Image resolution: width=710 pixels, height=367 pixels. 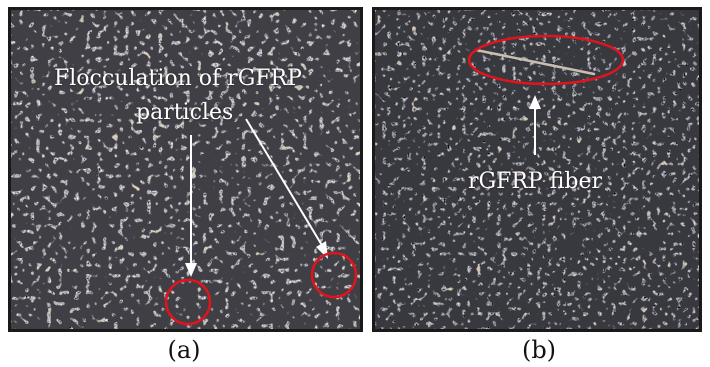 I want to click on highlight-ellipse-b, so click(x=546, y=60).